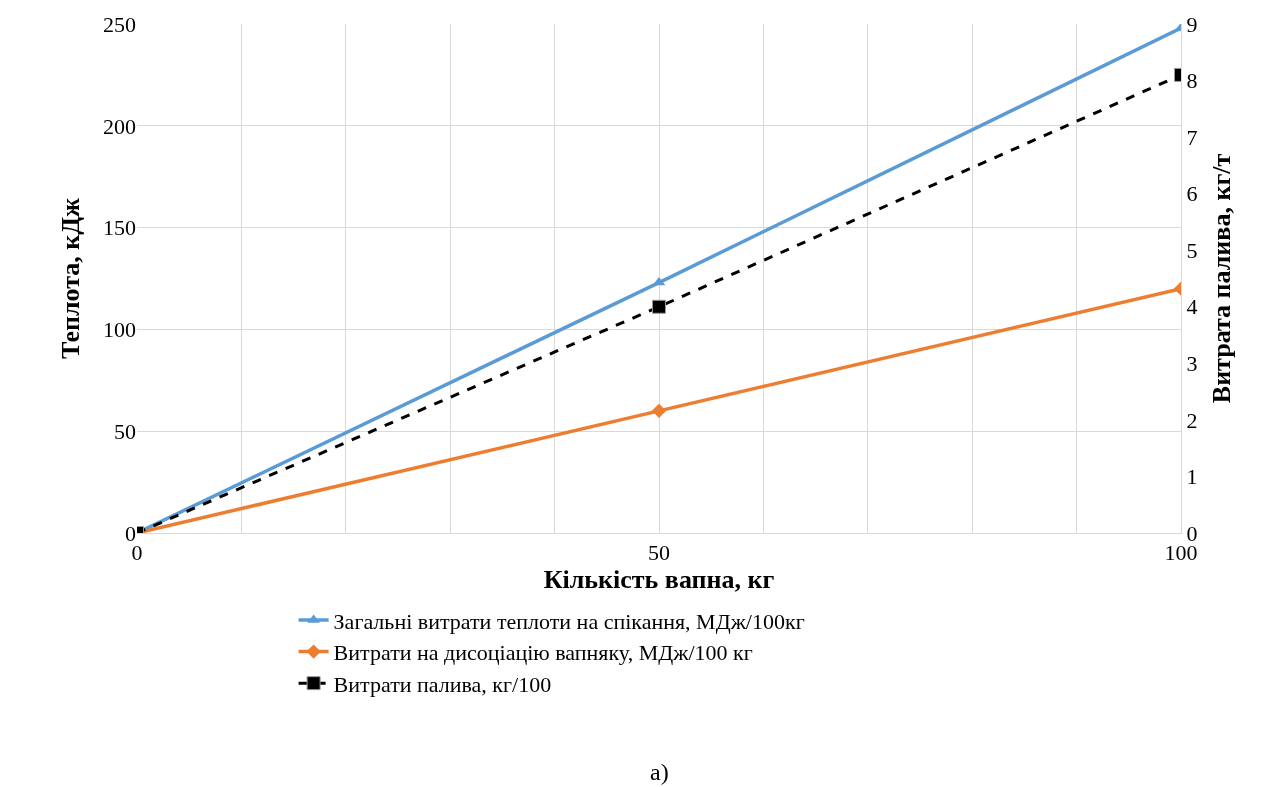 This screenshot has height=787, width=1274. Describe the element at coordinates (442, 684) in the screenshot. I see `legend-label: Витрати палива, кг/100` at that location.